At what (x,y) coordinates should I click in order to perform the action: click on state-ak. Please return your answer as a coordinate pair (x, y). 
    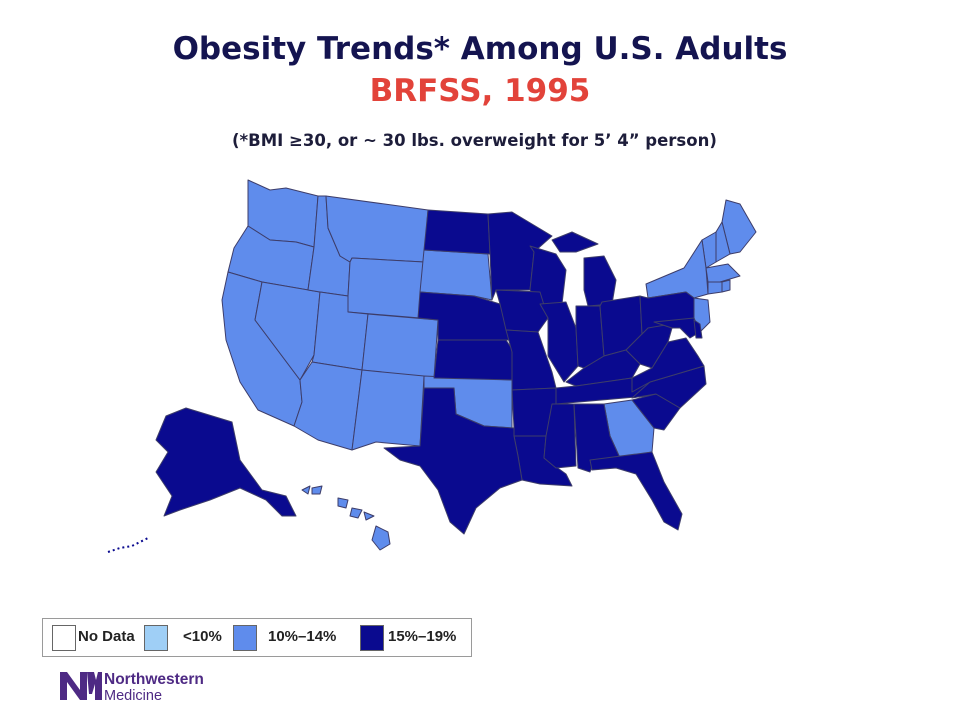
    Looking at the image, I should click on (226, 462).